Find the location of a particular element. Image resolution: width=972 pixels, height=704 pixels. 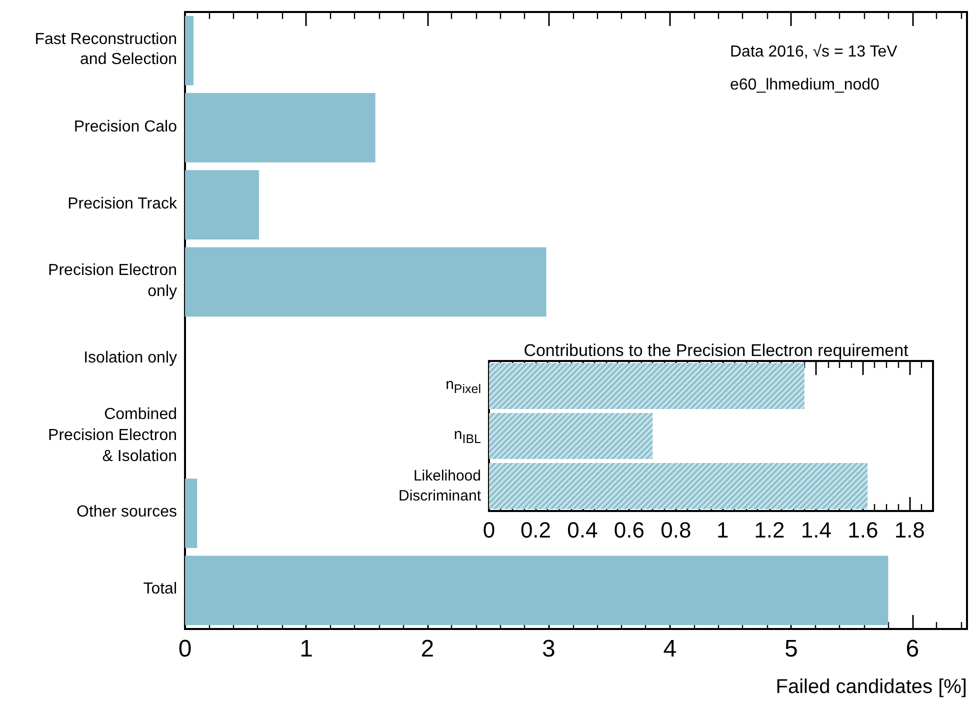

y-tick-label: Likelihood Discriminant is located at coordinates (439, 486).